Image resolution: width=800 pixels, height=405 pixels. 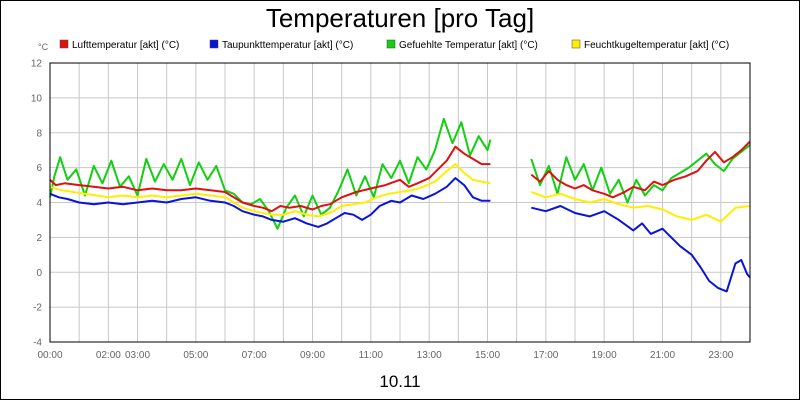 I want to click on y-tick-label: 2, so click(x=39, y=238).